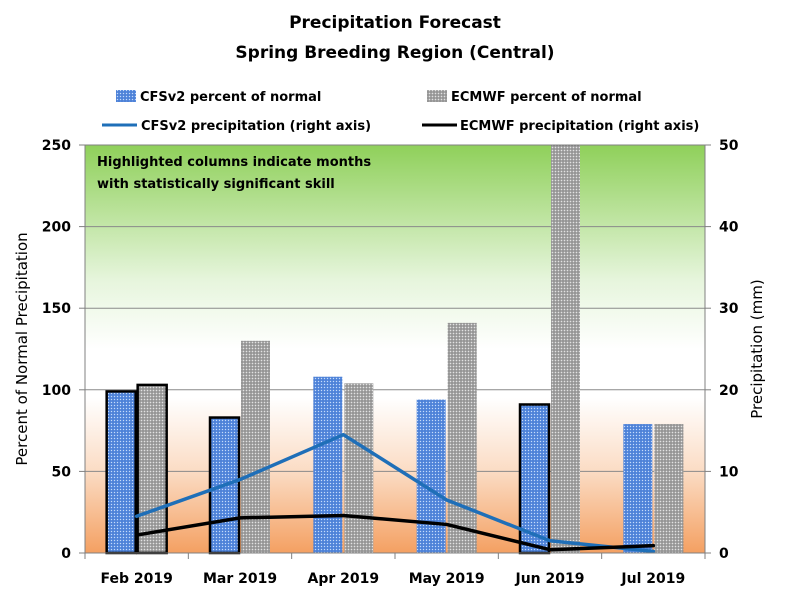 The height and width of the screenshot is (612, 791). What do you see at coordinates (395, 23) in the screenshot?
I see `chart-title: Precipitation Forecast` at bounding box center [395, 23].